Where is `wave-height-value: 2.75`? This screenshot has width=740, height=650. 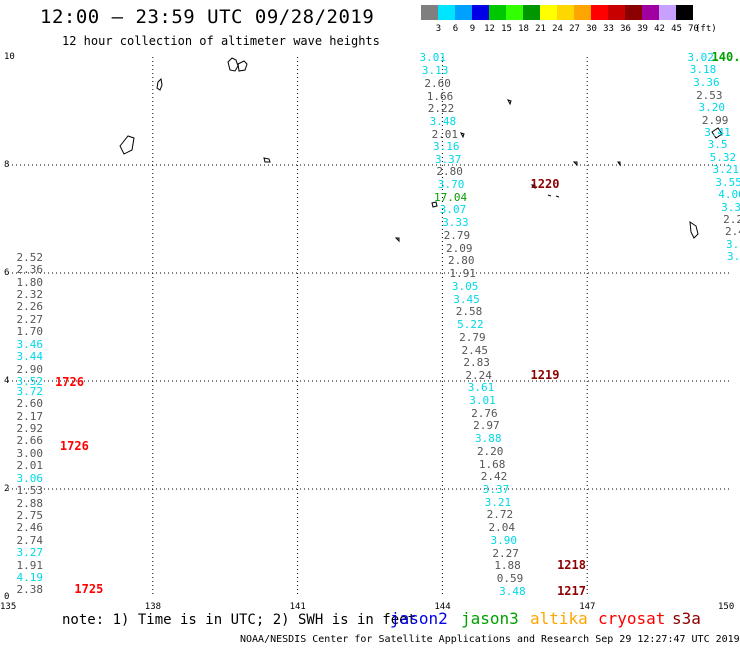
wave-height-value: 2.75 is located at coordinates (29, 515).